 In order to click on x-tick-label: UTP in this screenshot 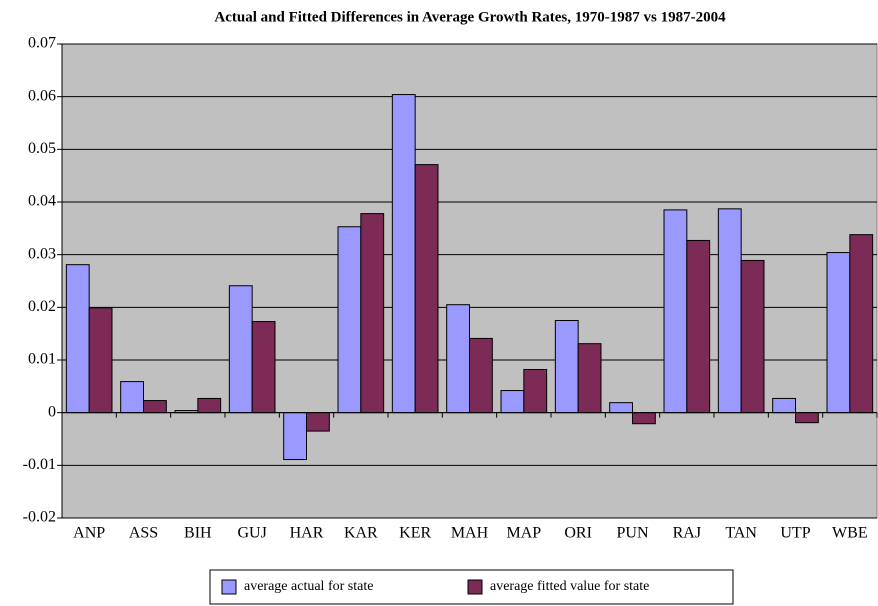, I will do `click(795, 533)`.